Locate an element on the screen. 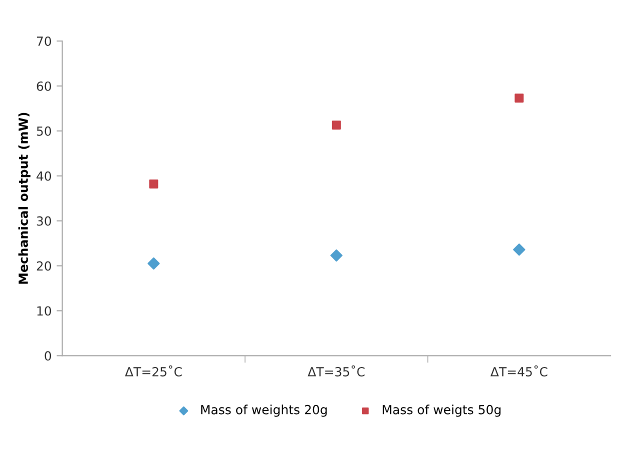 This screenshot has width=623, height=456. y-tick-label: 40 is located at coordinates (44, 176).